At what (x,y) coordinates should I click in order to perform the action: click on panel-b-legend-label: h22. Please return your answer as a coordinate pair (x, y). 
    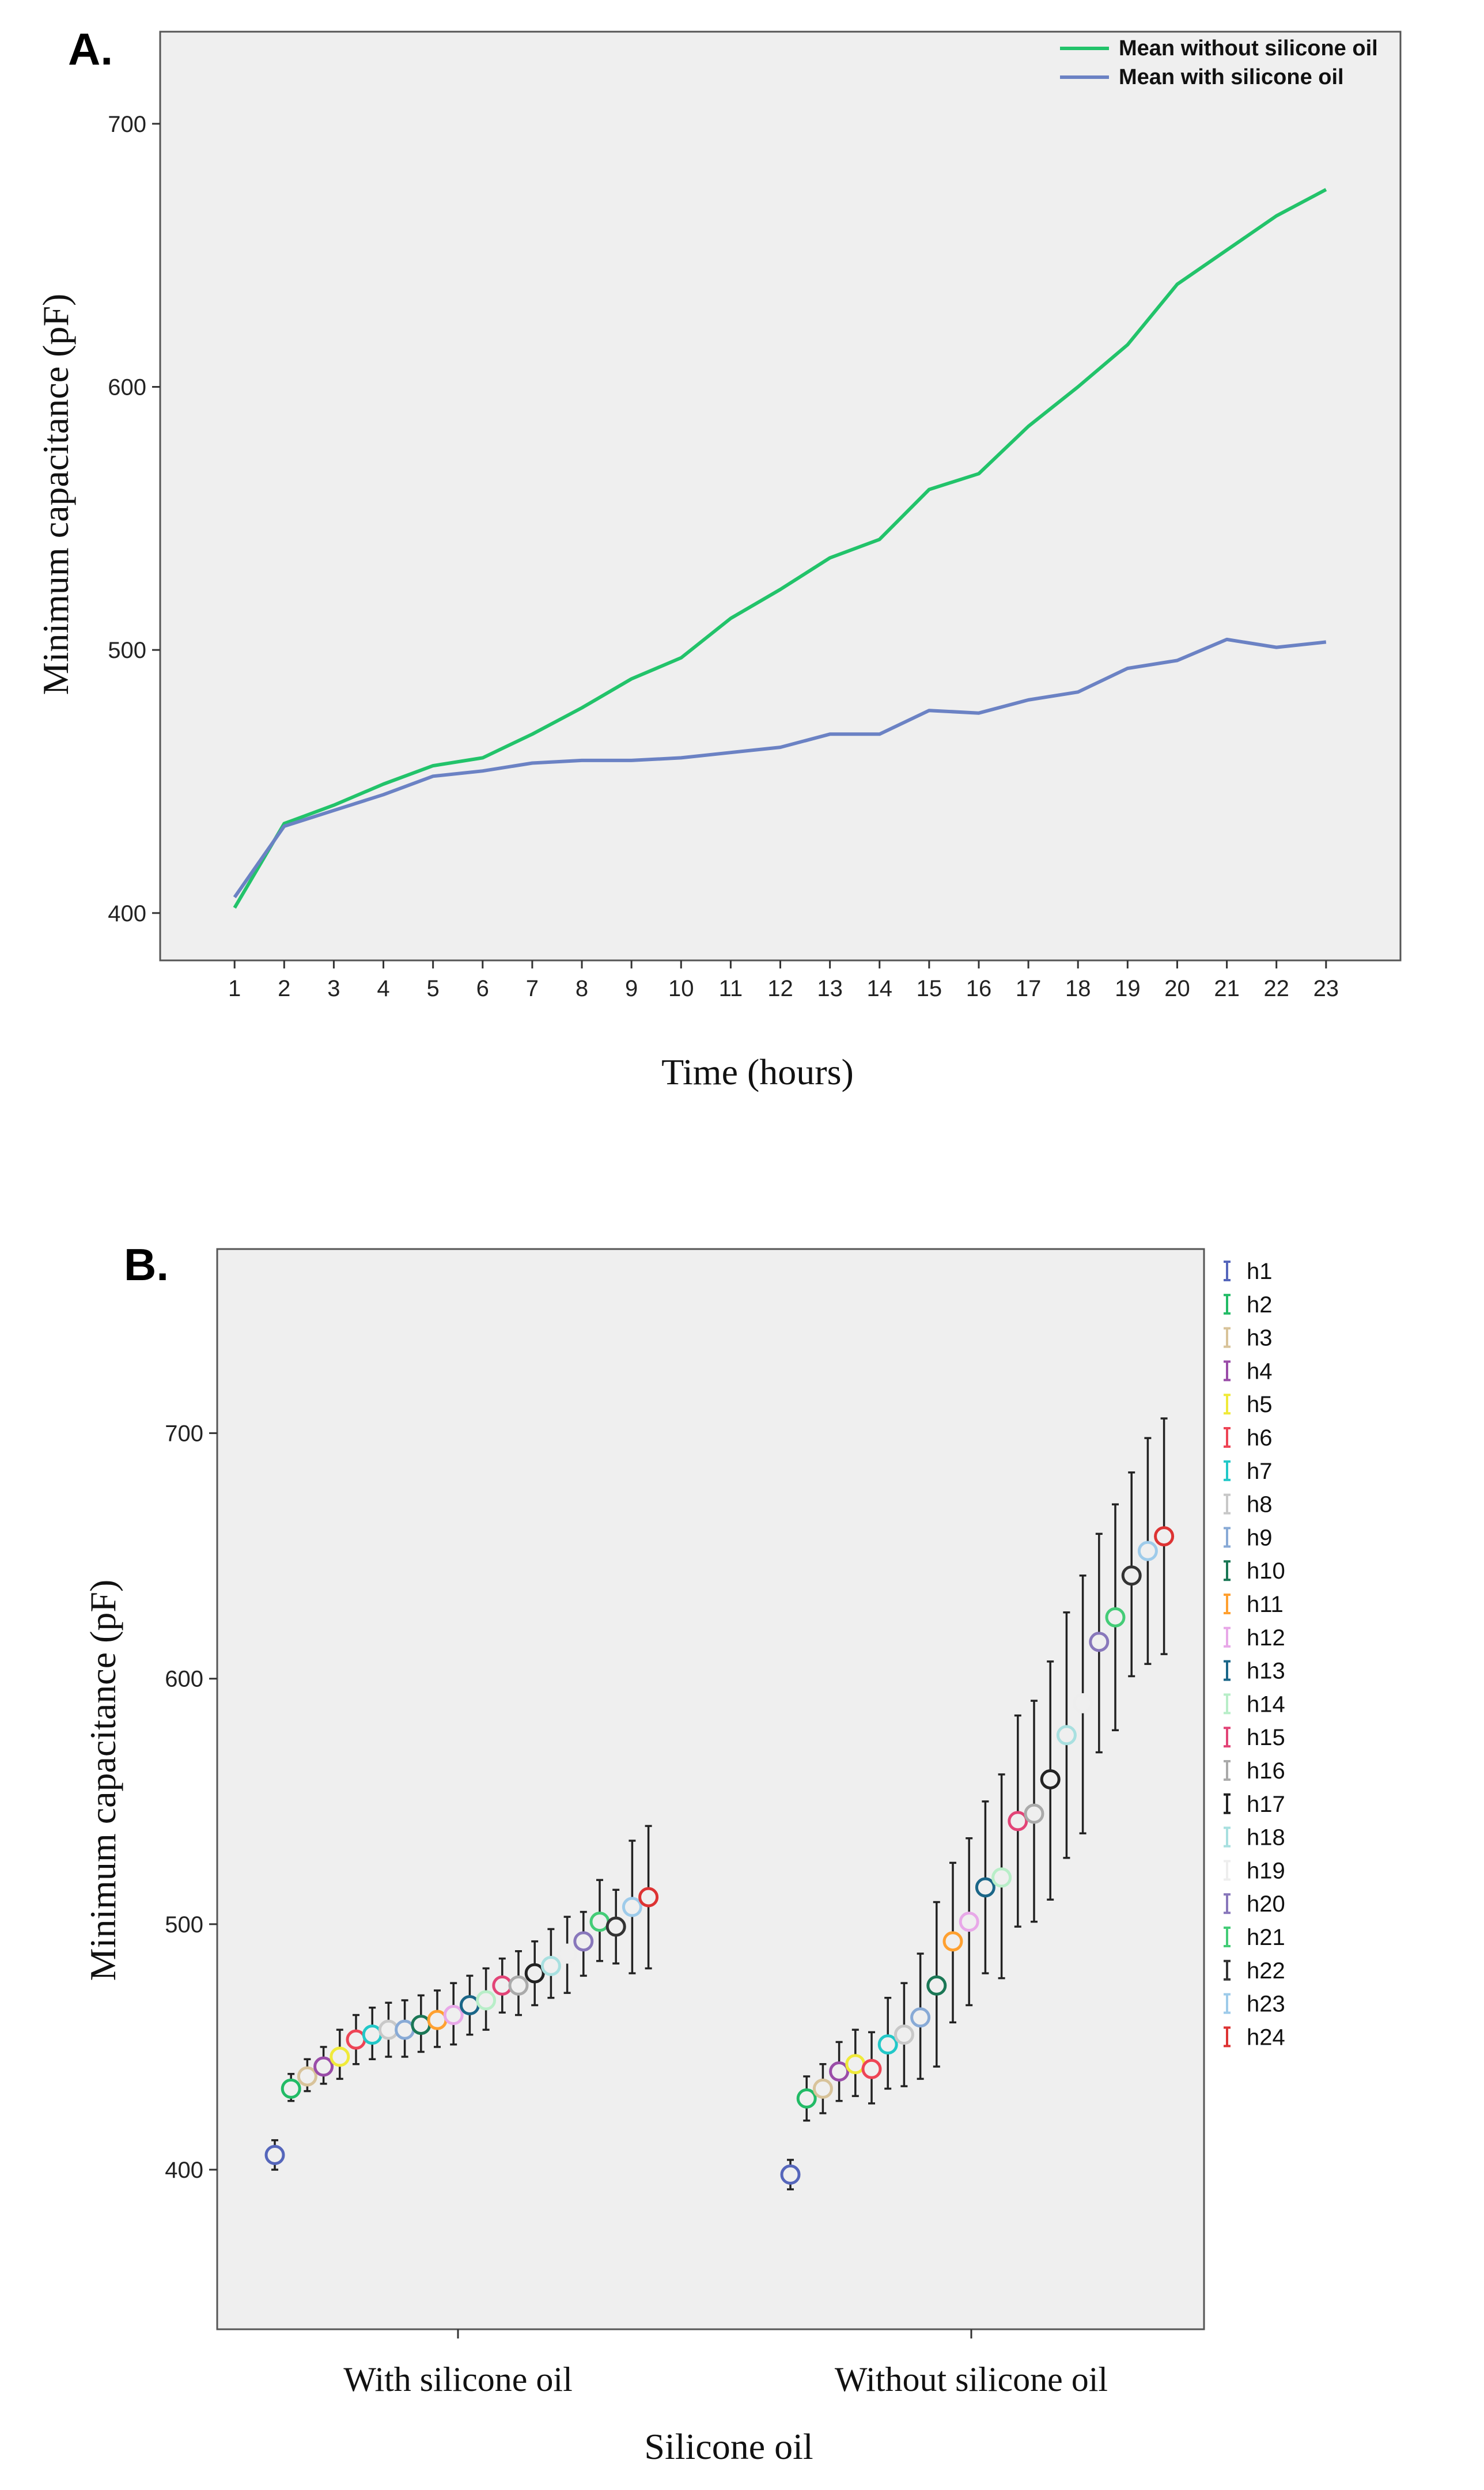
    Looking at the image, I should click on (1266, 1971).